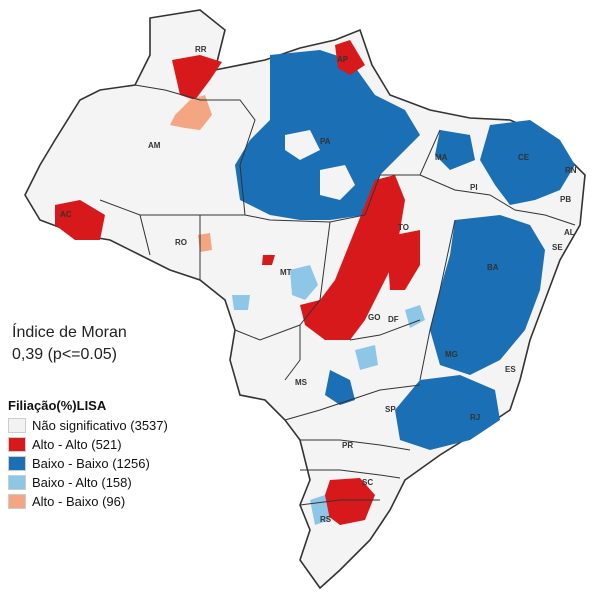 This screenshot has width=600, height=598. What do you see at coordinates (69, 344) in the screenshot?
I see `moran-index: Índice de Moran 0,39 (p<=0.05)` at bounding box center [69, 344].